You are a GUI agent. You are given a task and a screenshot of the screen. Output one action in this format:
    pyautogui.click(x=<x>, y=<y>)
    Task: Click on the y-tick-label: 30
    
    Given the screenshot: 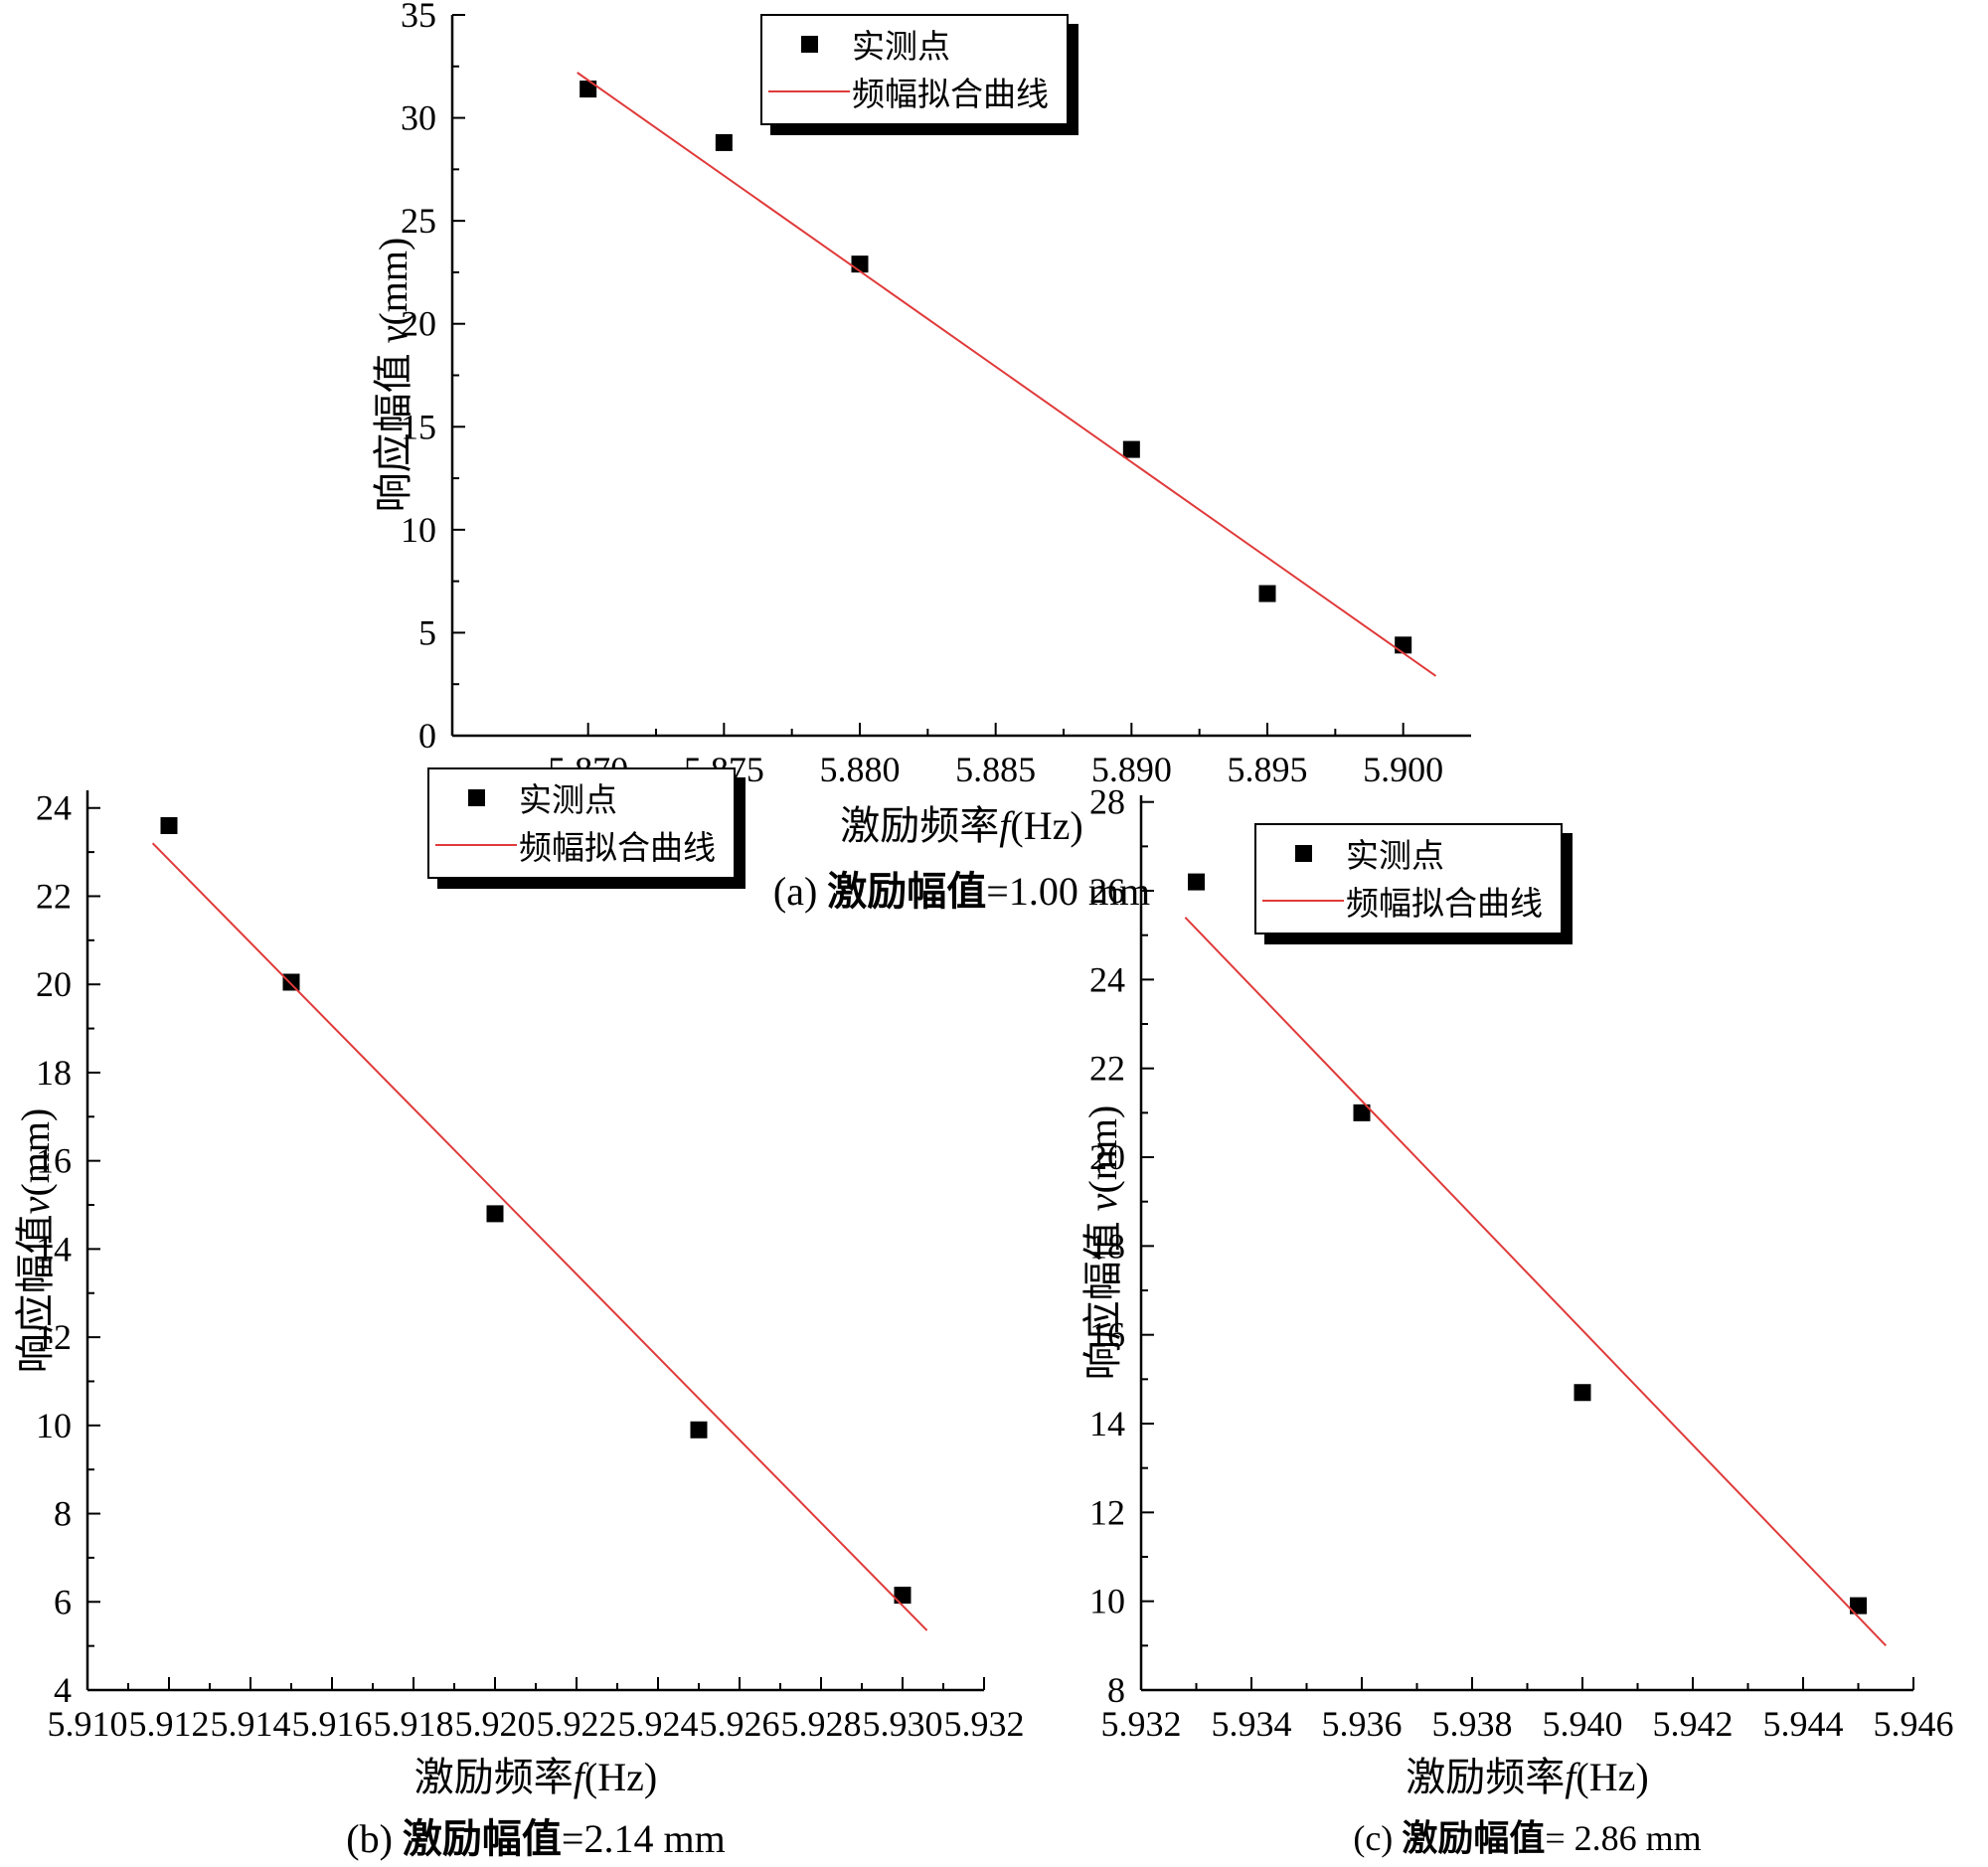 What is the action you would take?
    pyautogui.click(x=418, y=118)
    